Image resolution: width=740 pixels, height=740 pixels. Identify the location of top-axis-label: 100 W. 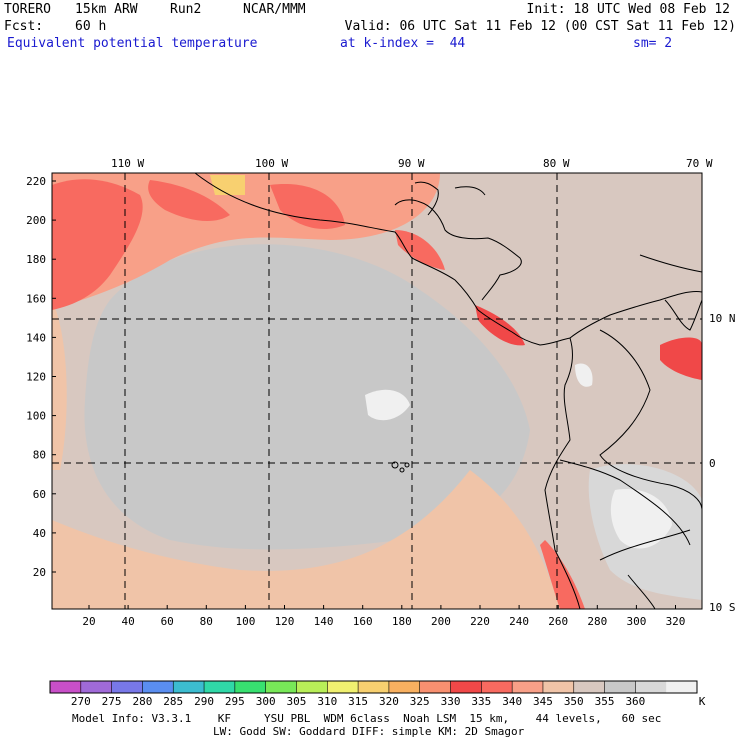
(271, 163).